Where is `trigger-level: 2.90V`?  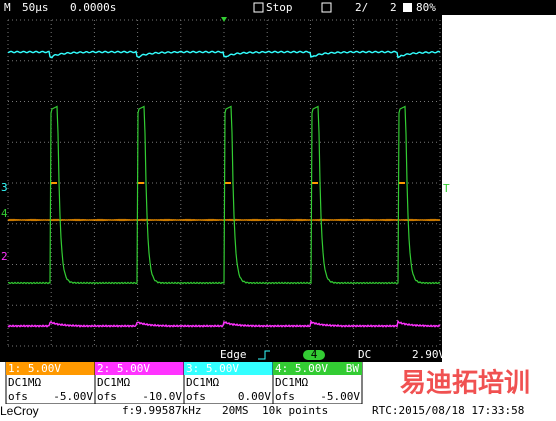 trigger-level: 2.90V is located at coordinates (428, 354).